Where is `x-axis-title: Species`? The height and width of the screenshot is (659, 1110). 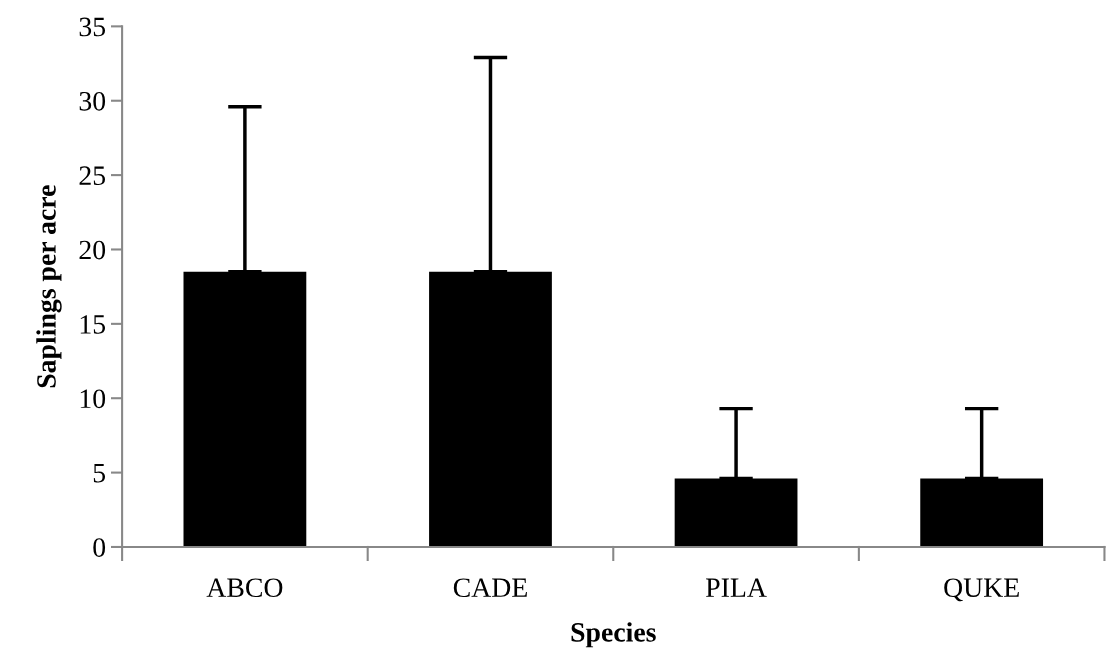 x-axis-title: Species is located at coordinates (613, 635).